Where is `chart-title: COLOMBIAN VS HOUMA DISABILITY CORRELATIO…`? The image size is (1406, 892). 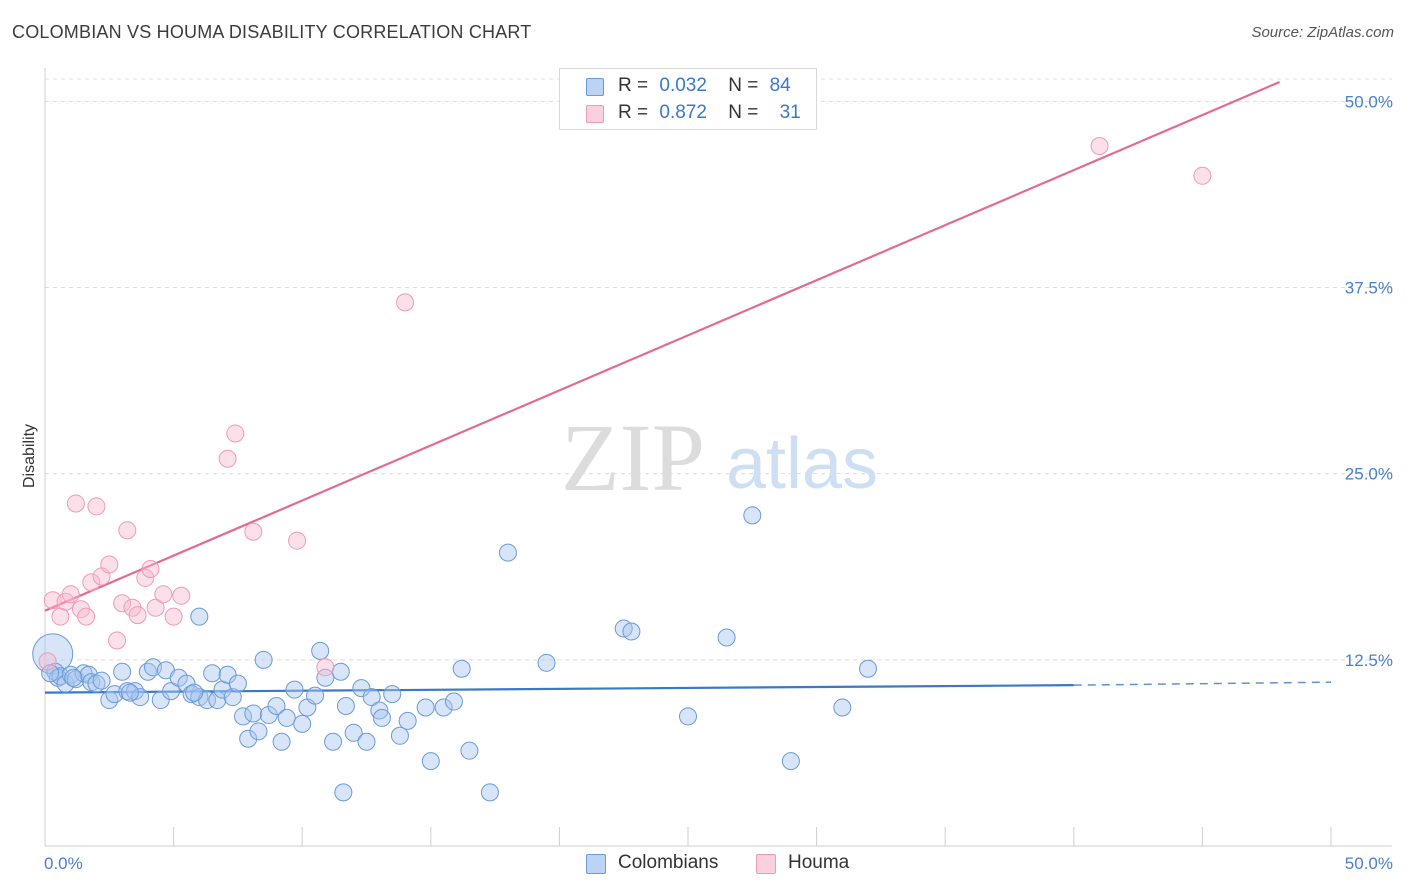 chart-title: COLOMBIAN VS HOUMA DISABILITY CORRELATIO… is located at coordinates (272, 32).